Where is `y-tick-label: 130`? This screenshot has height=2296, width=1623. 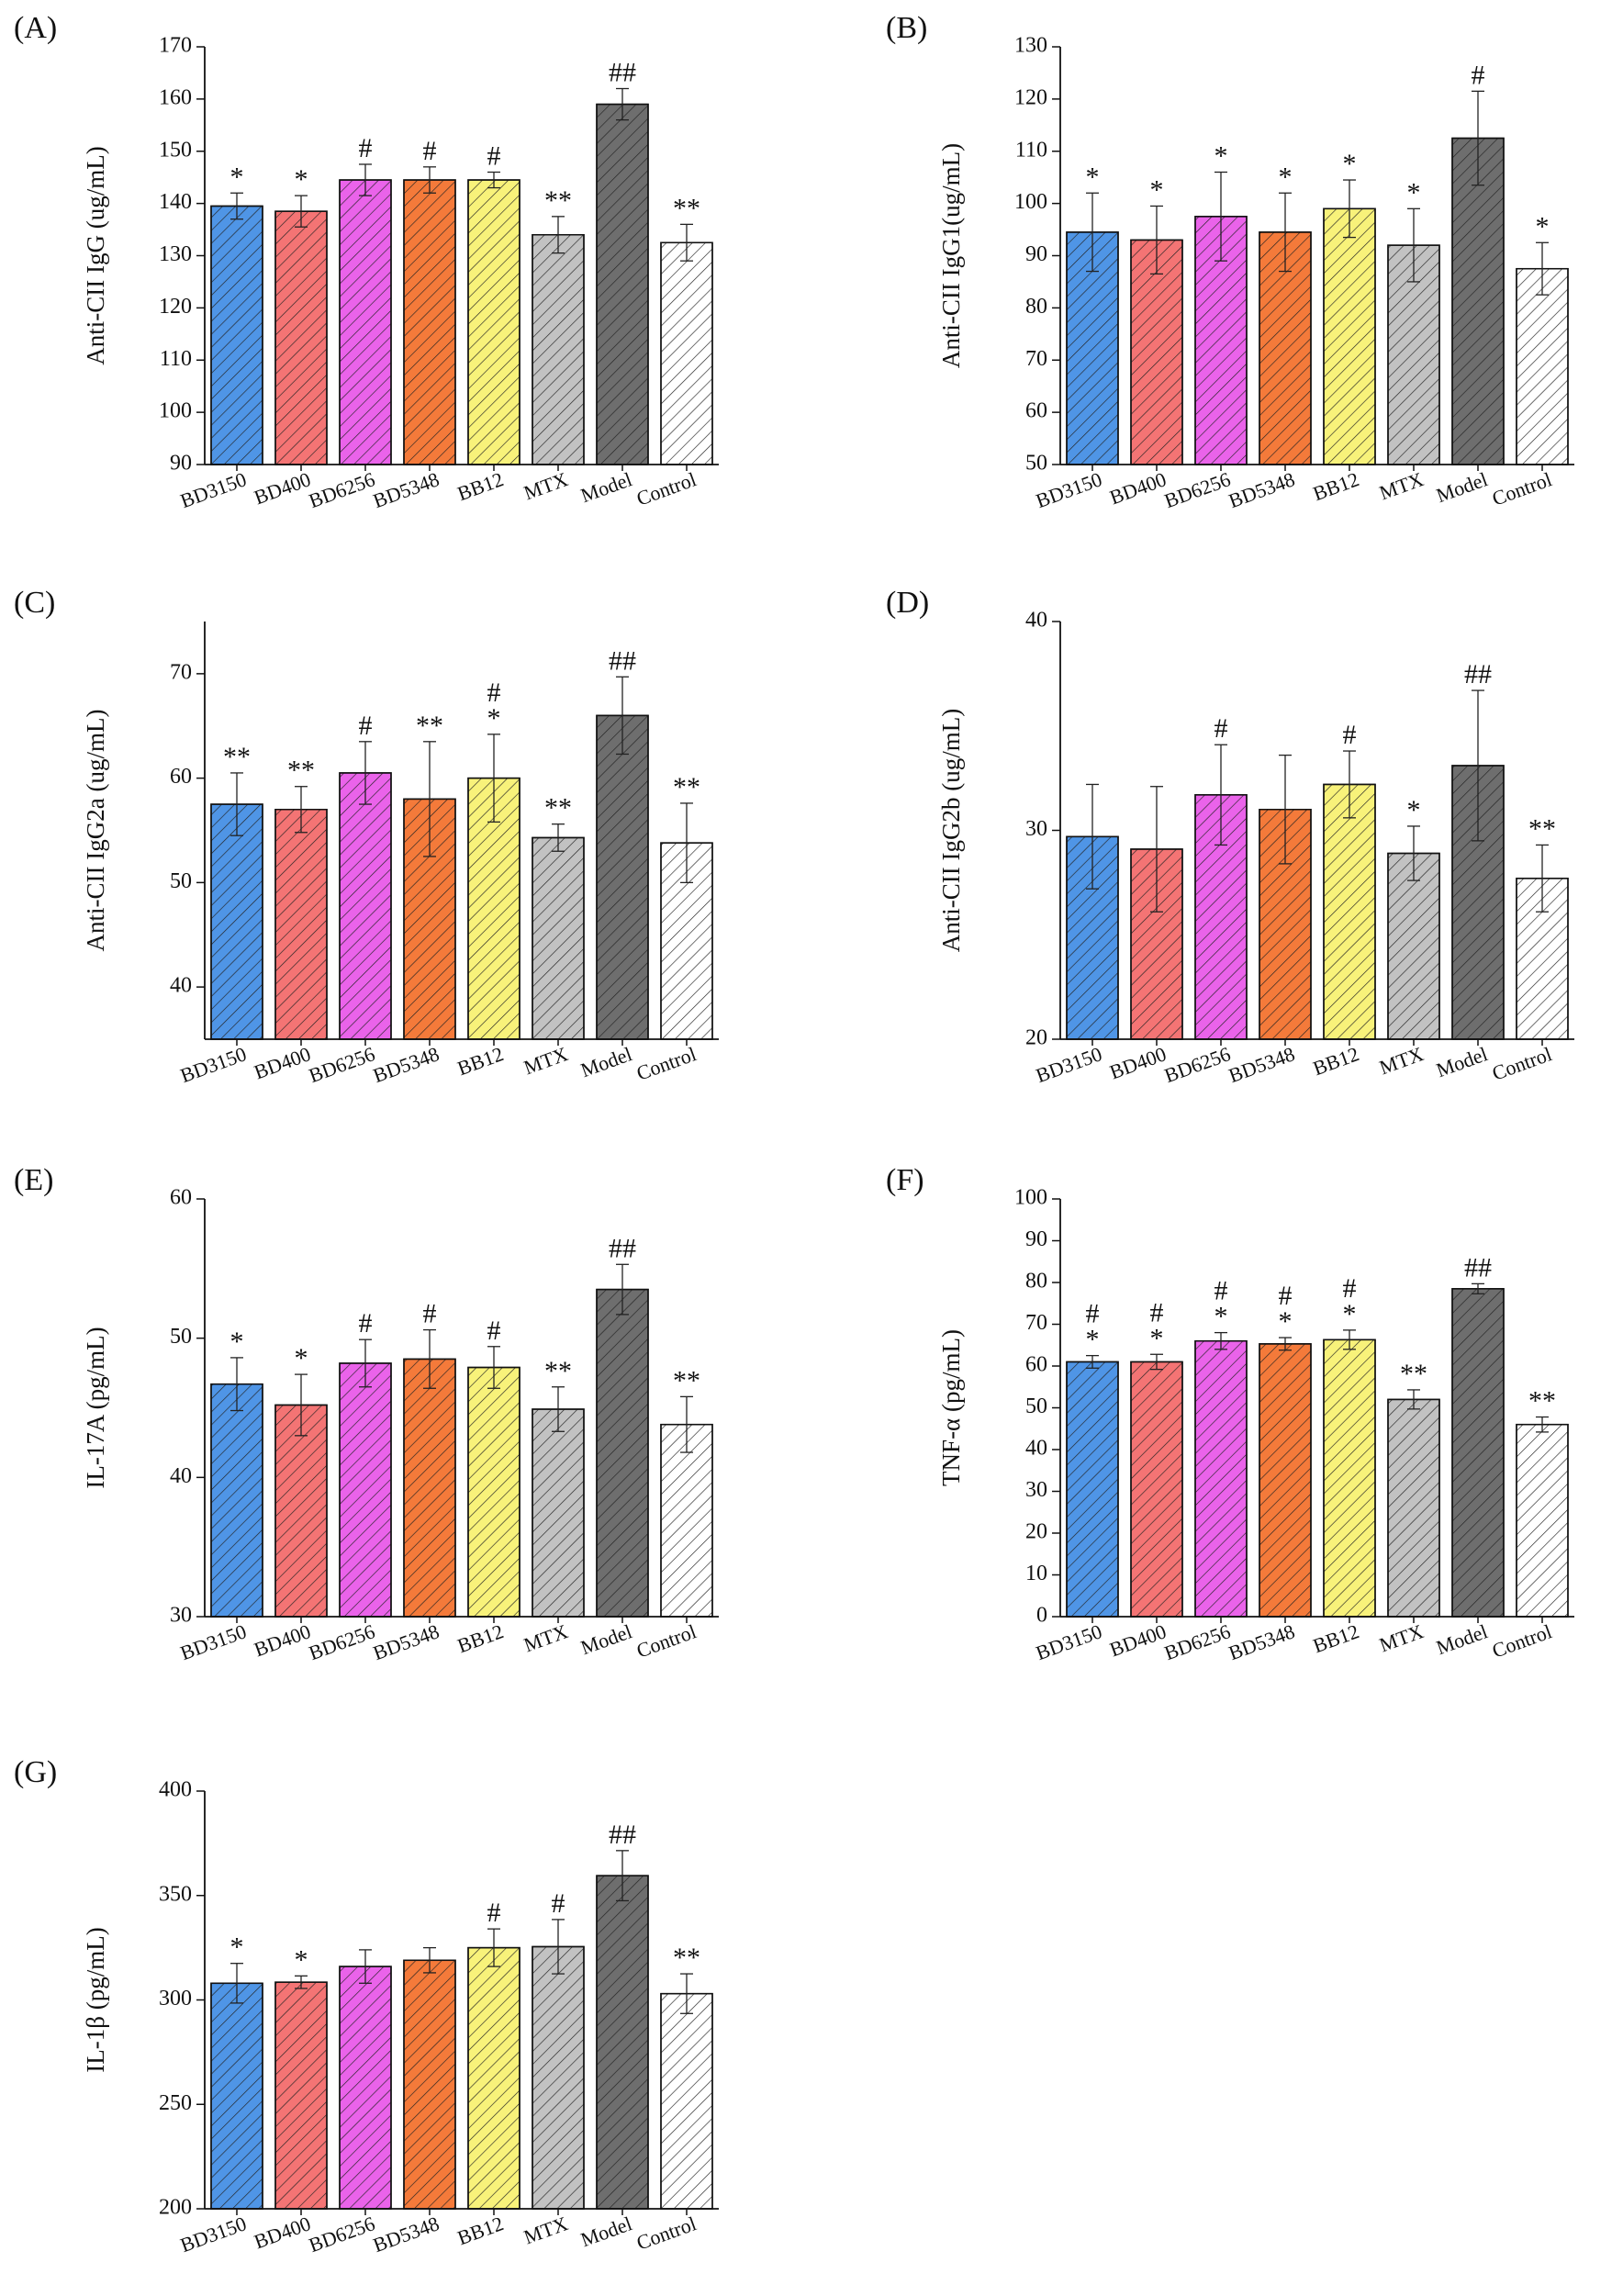
y-tick-label: 130 is located at coordinates (175, 254).